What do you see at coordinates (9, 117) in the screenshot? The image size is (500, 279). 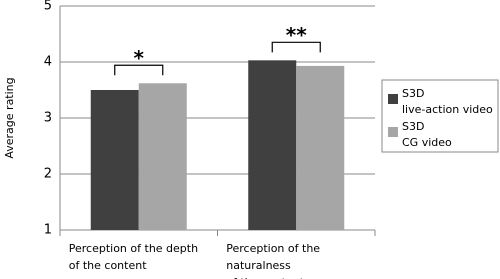 I see `y-axis-label: Average rating` at bounding box center [9, 117].